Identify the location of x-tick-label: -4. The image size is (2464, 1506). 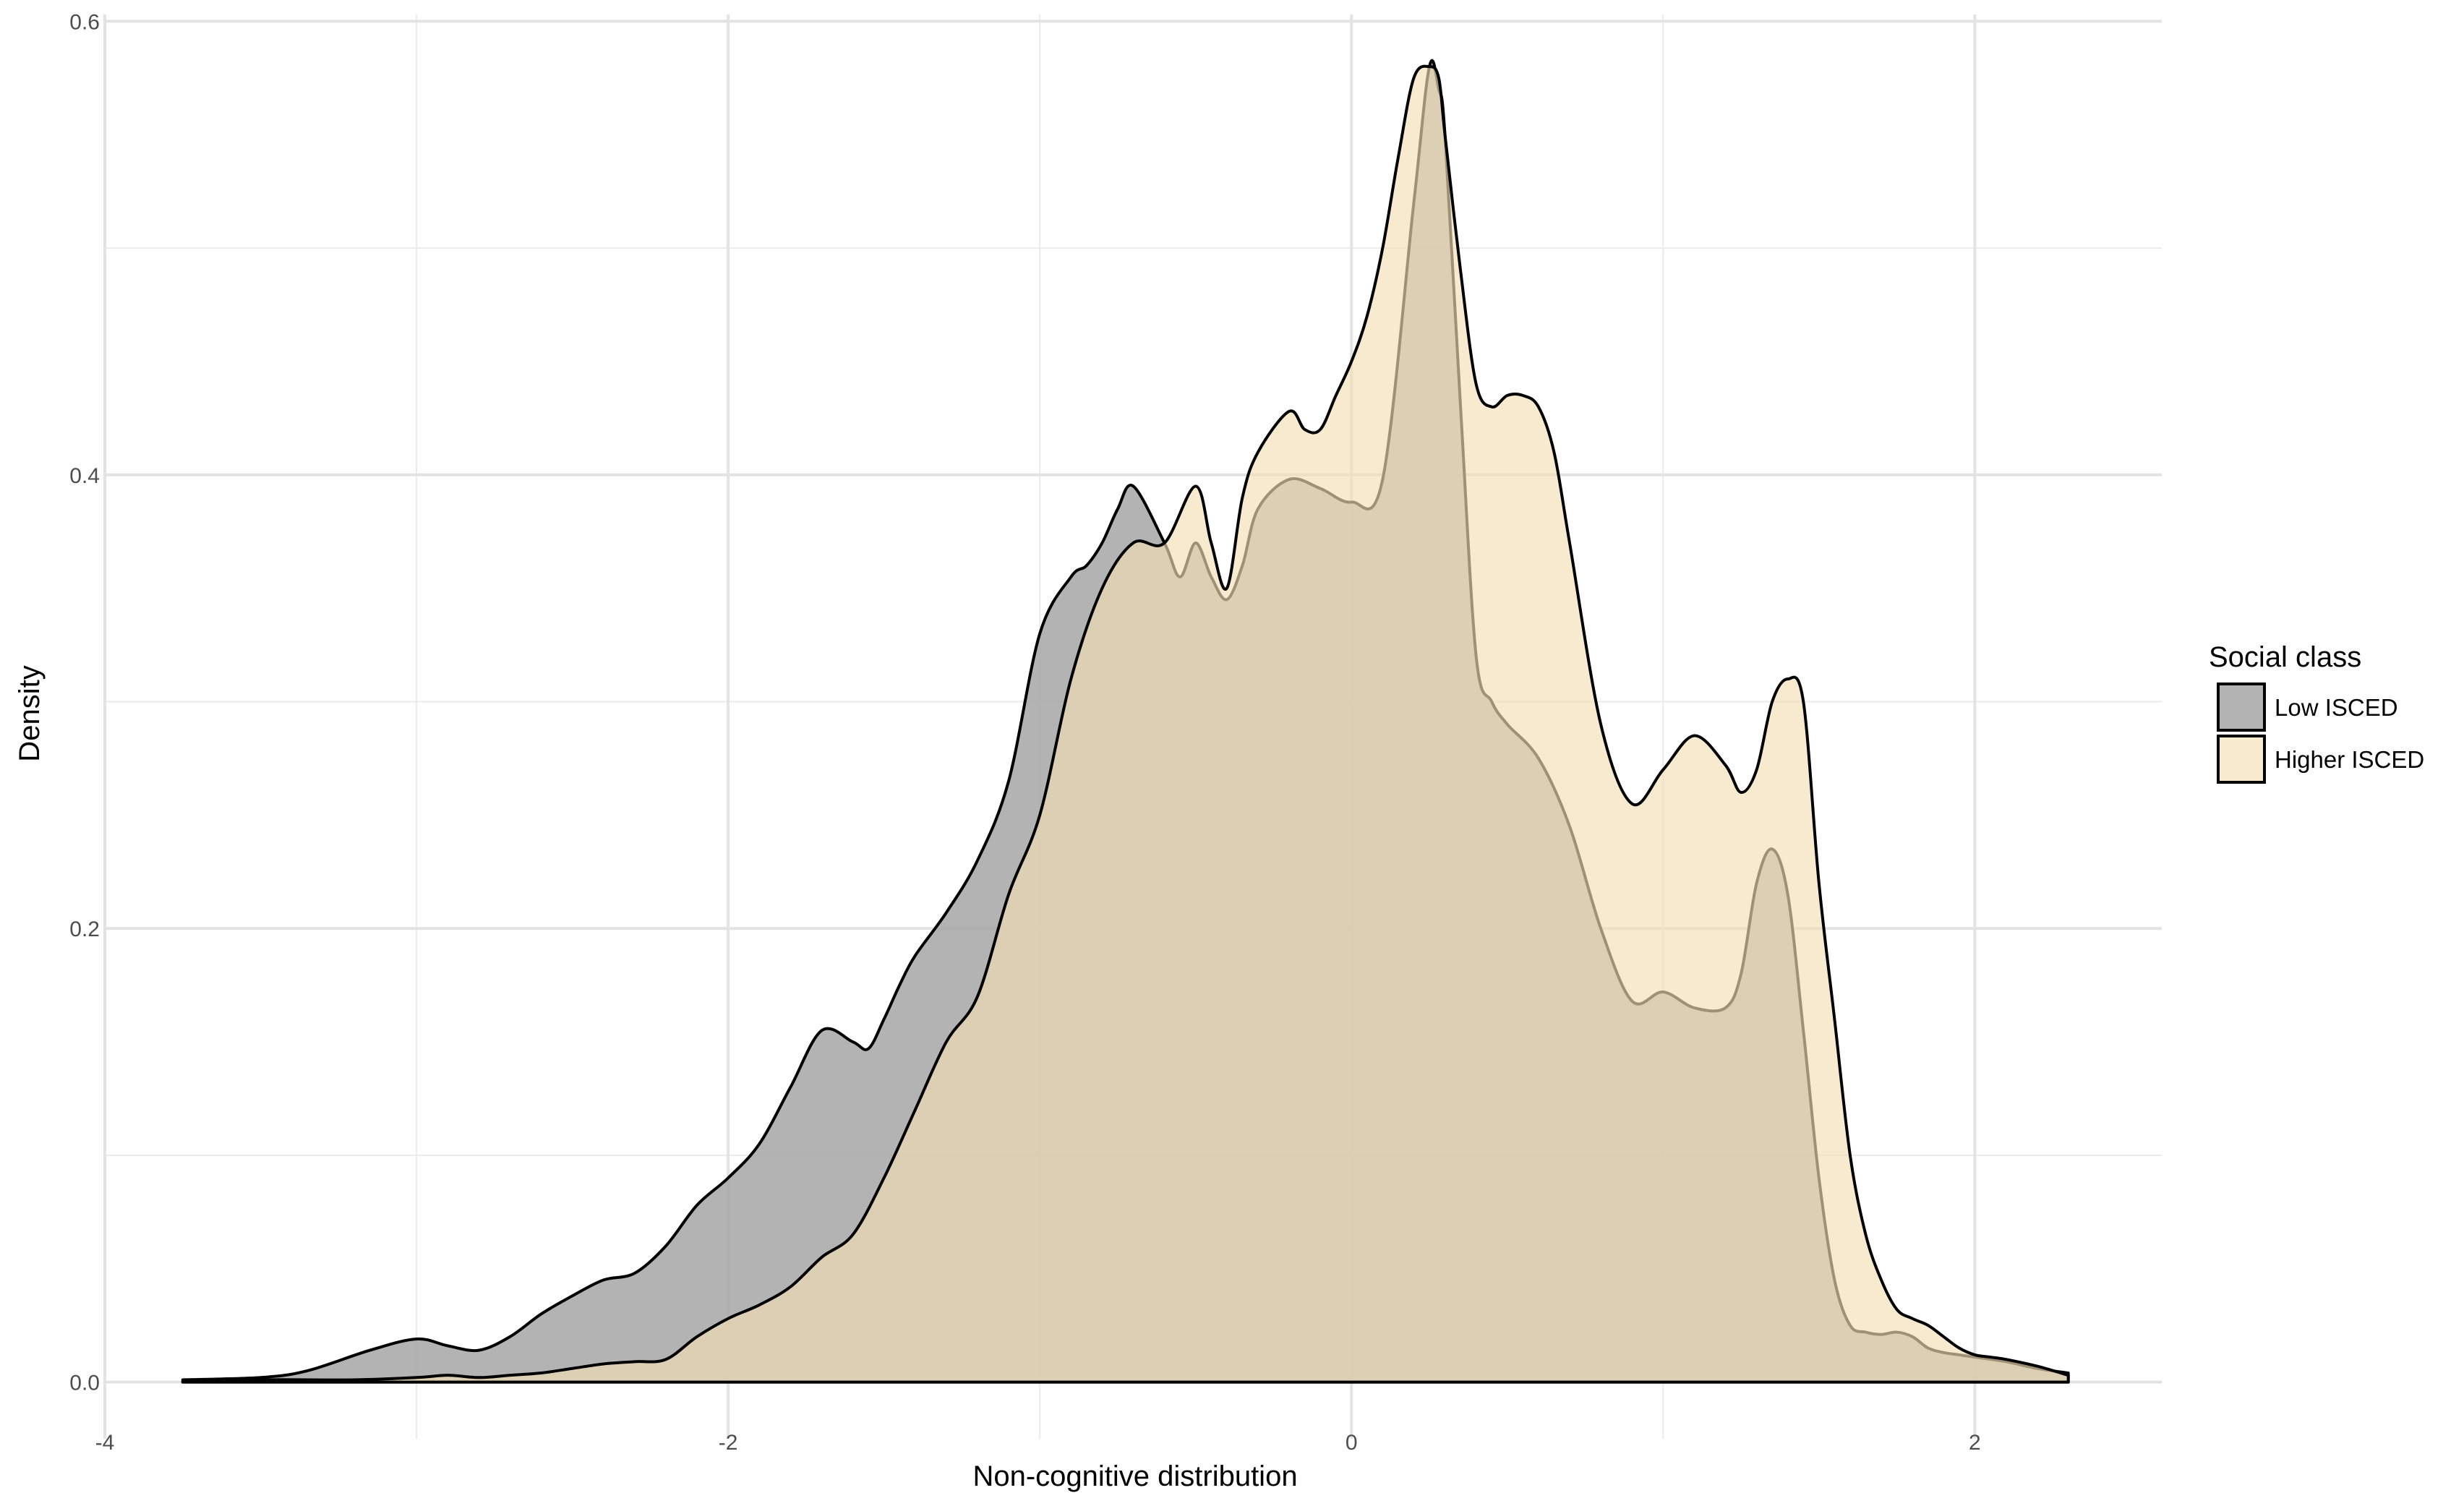
(105, 1443).